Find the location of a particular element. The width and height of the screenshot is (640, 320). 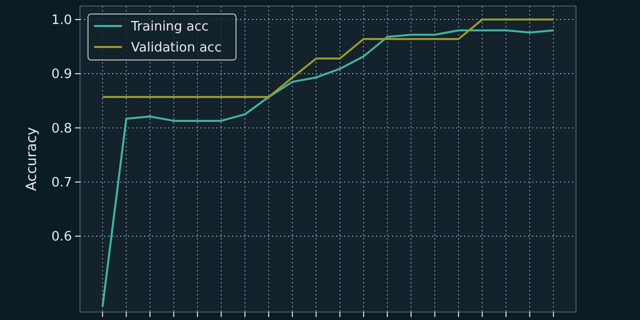

y-tick-label: 0.9 is located at coordinates (61, 74).